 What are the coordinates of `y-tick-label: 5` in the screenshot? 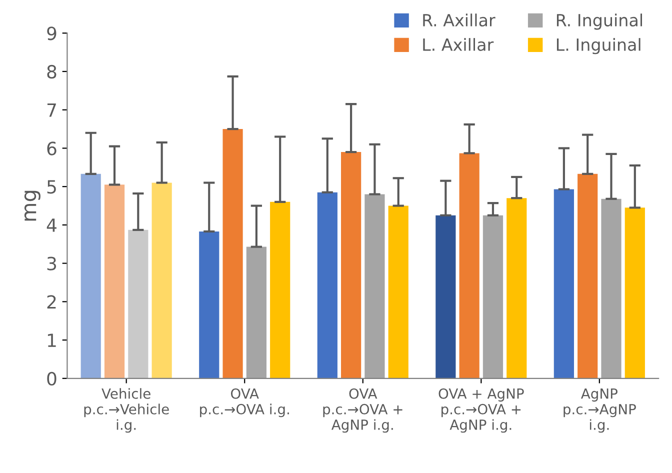 It's located at (51, 187).